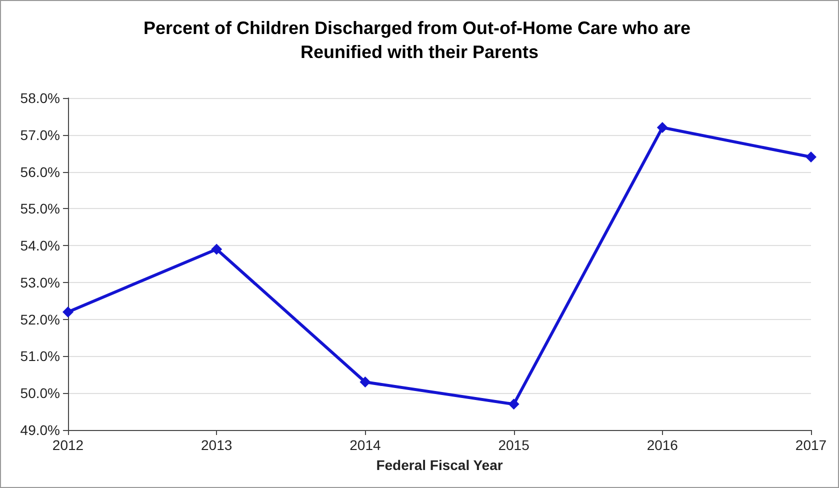  I want to click on y-tick-label: 53.0%, so click(40, 282).